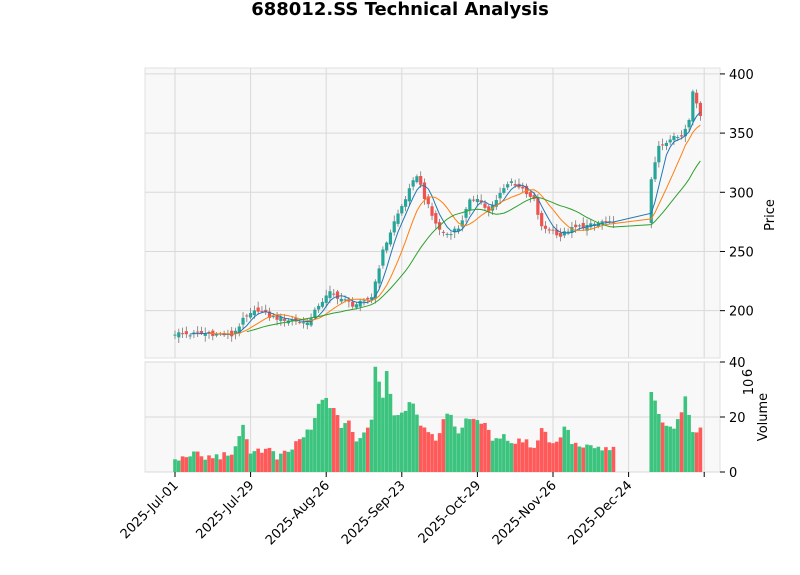 This screenshot has height=575, width=800. Describe the element at coordinates (150, 510) in the screenshot. I see `x-tick-label: 2025-Jul-01` at that location.